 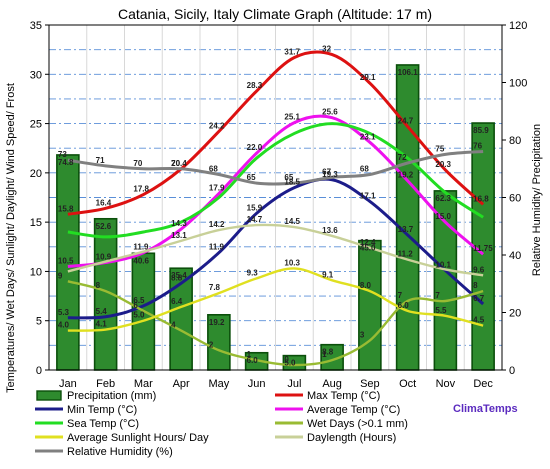 What do you see at coordinates (330, 230) in the screenshot?
I see `data-label: 13.6` at bounding box center [330, 230].